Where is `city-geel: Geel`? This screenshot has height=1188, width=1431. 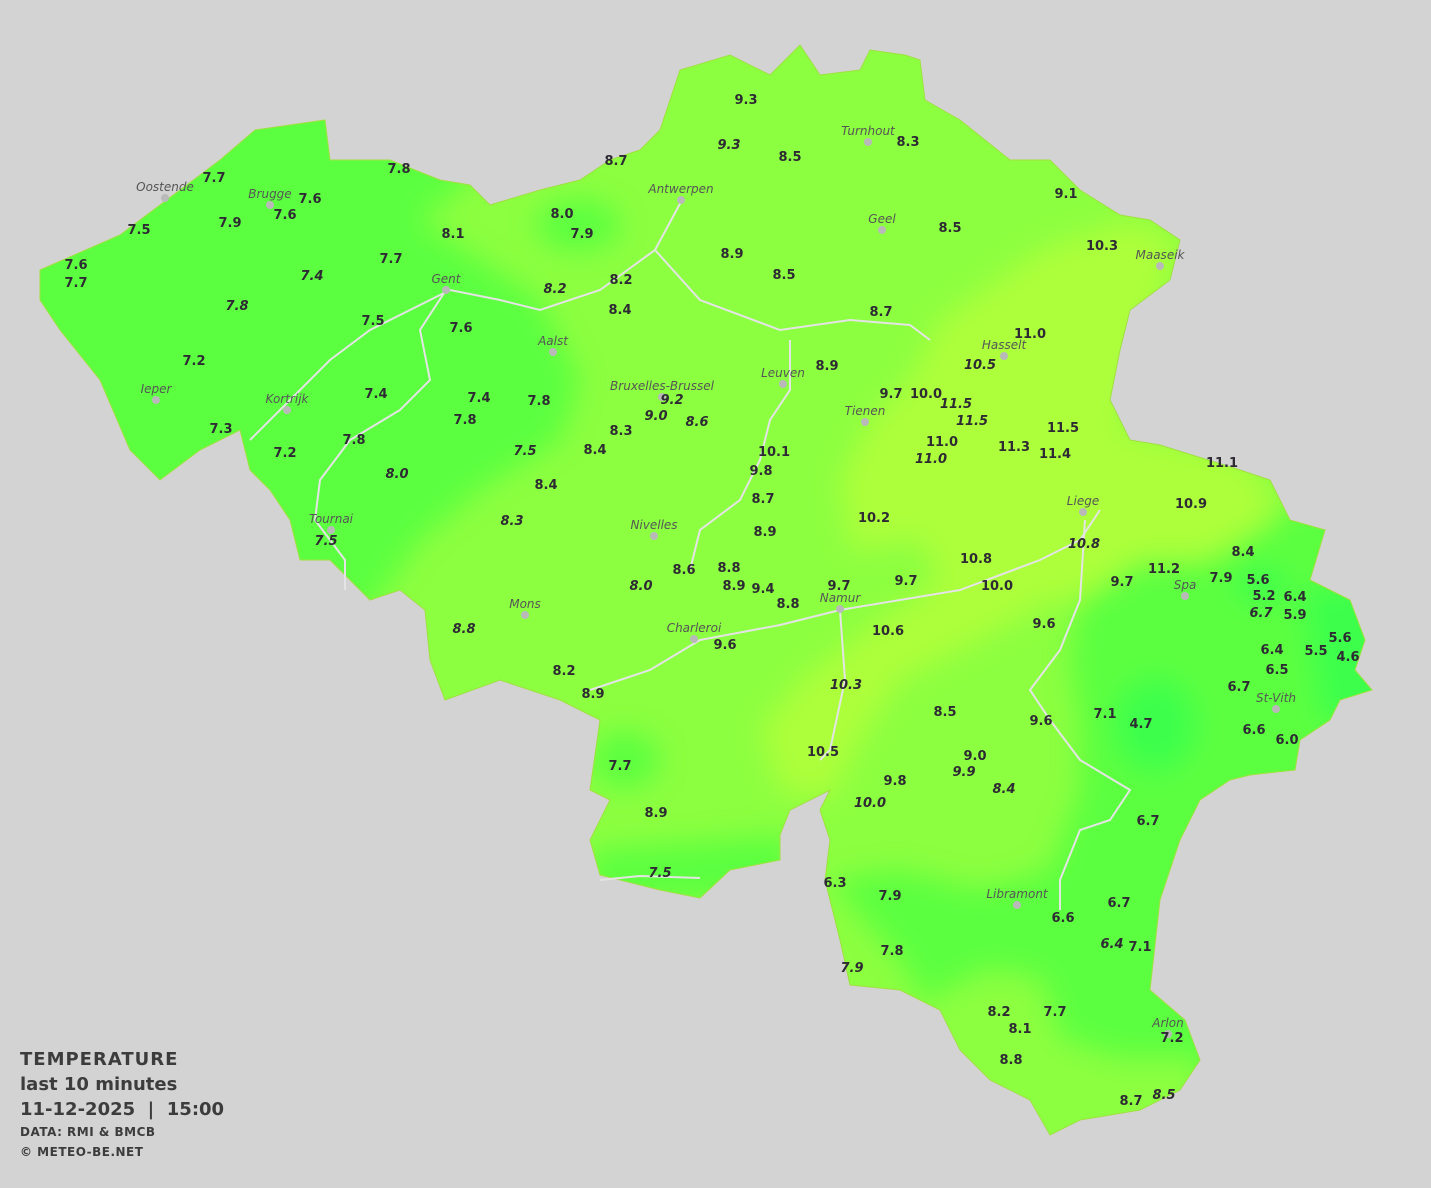
city-geel: Geel is located at coordinates (882, 223).